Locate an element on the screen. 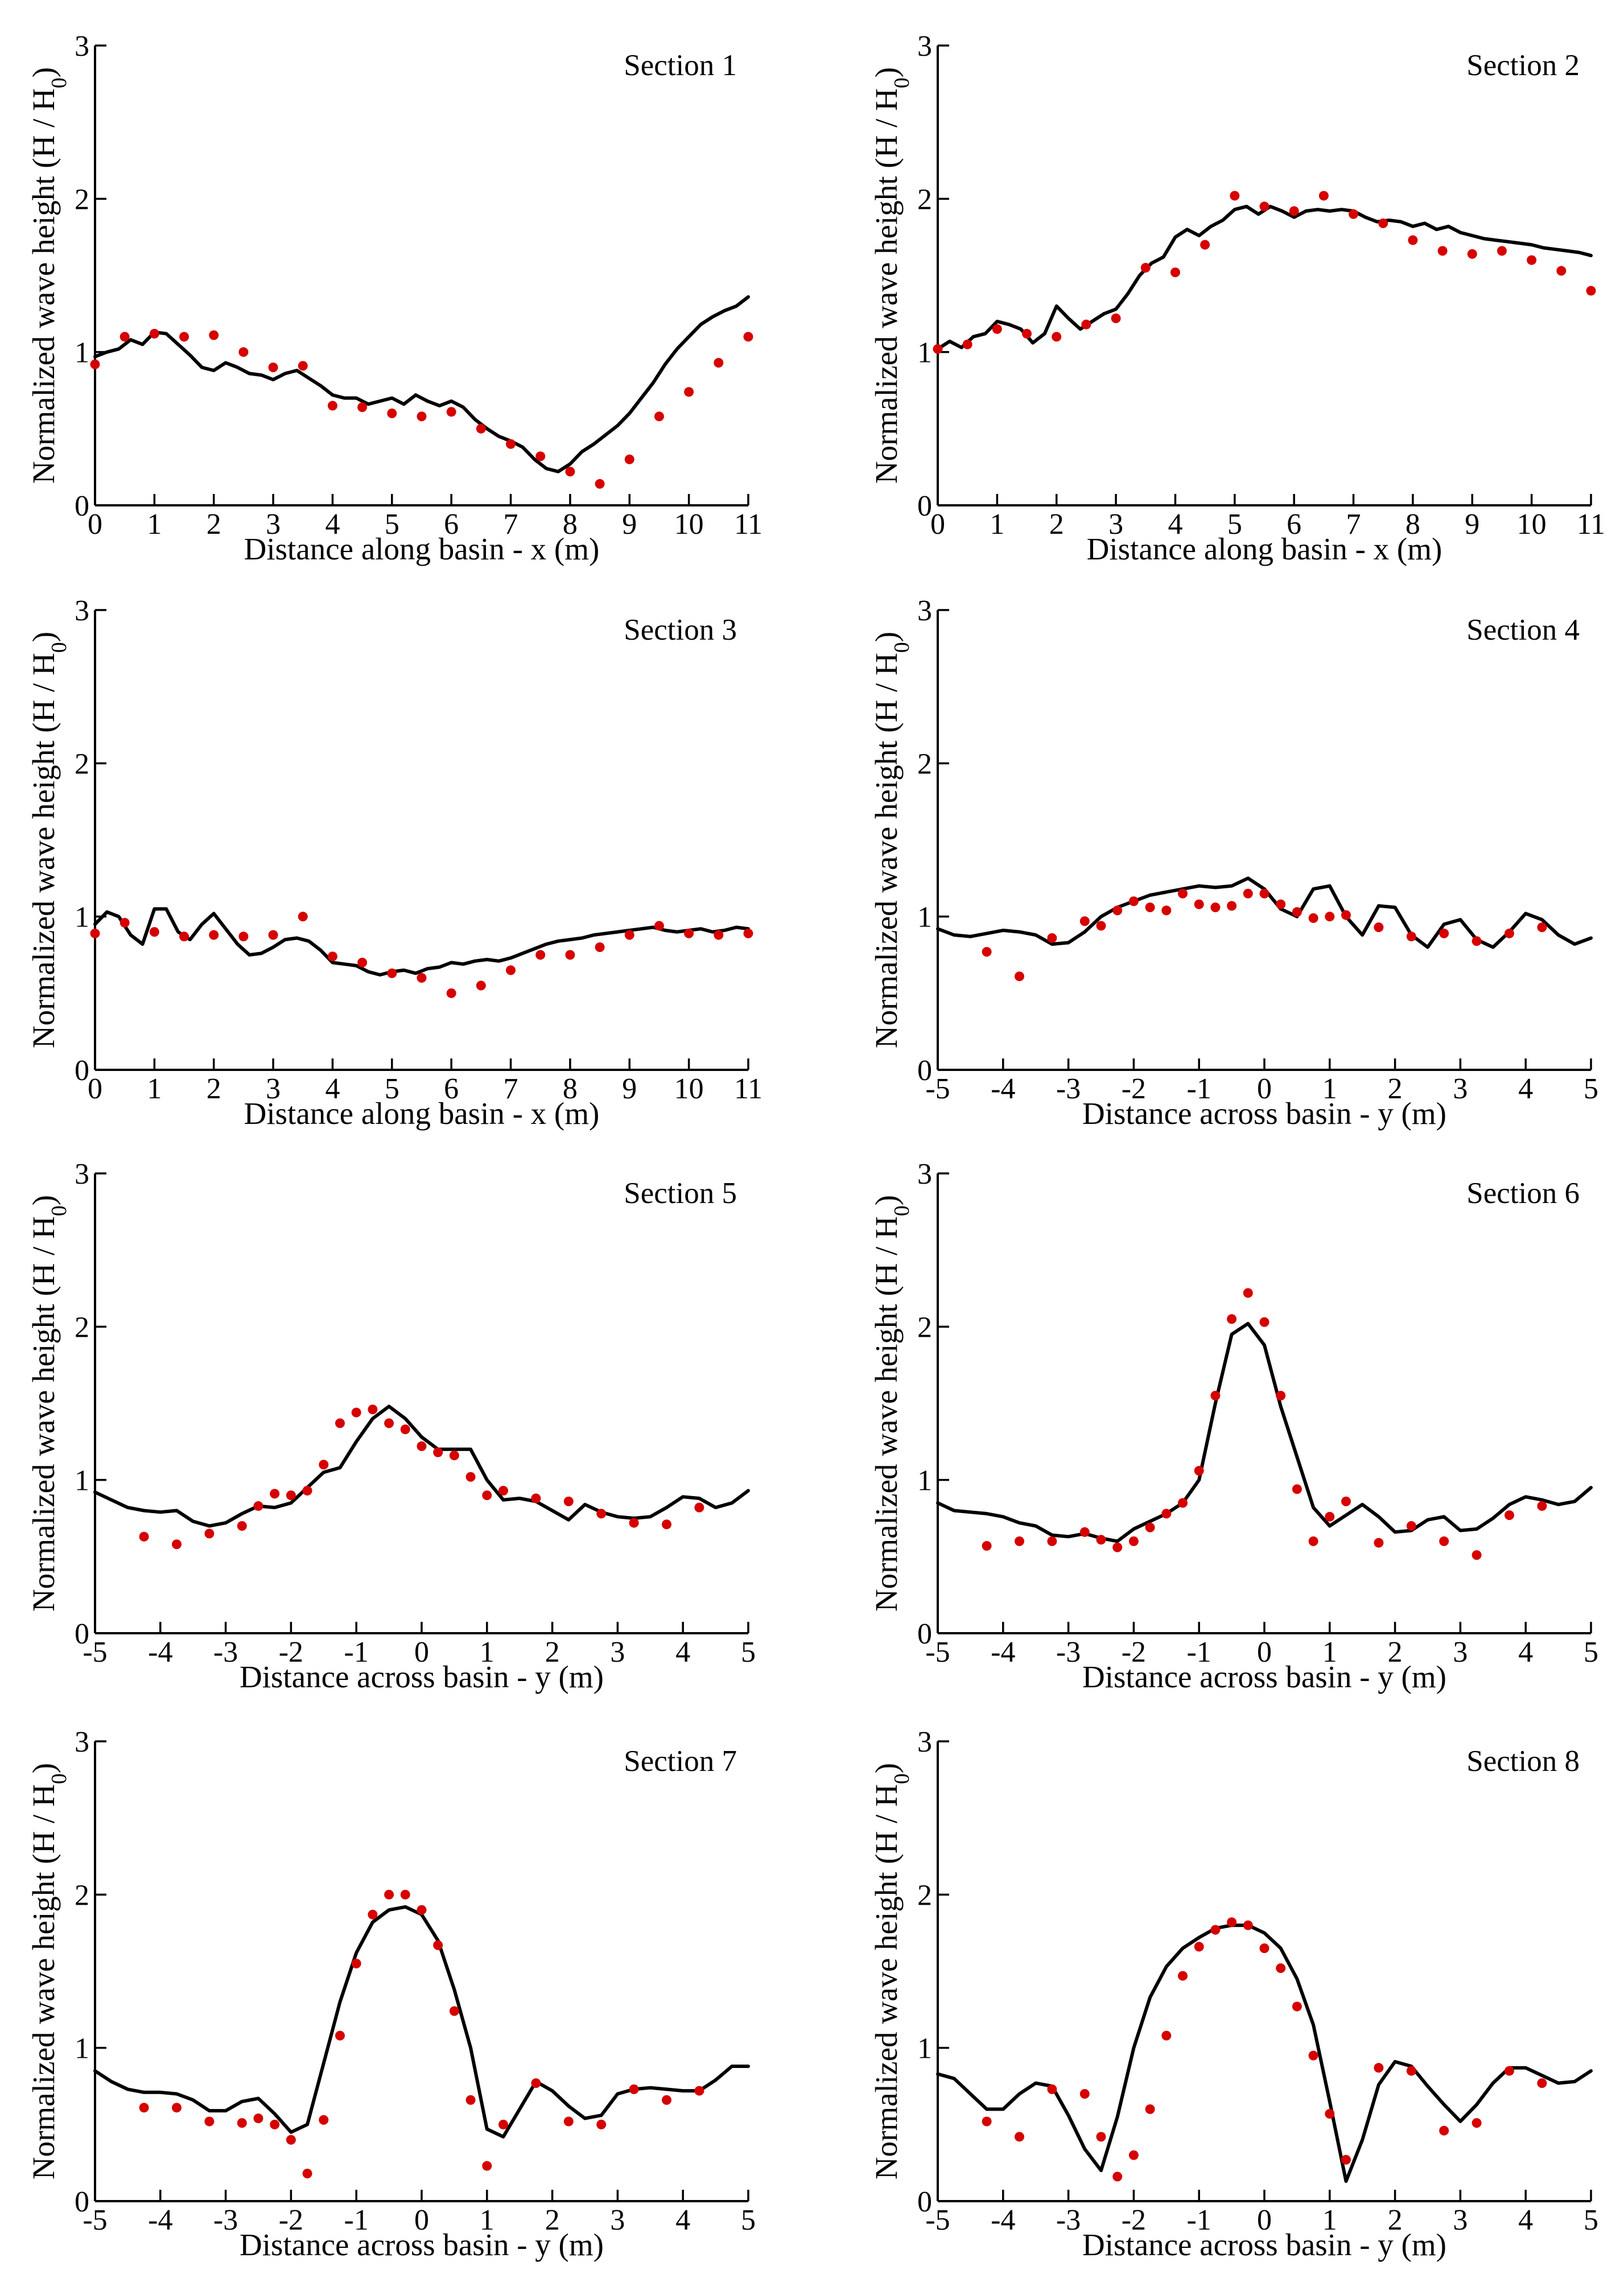 This screenshot has height=2270, width=1624. x-tick-label: 7 is located at coordinates (1353, 524).